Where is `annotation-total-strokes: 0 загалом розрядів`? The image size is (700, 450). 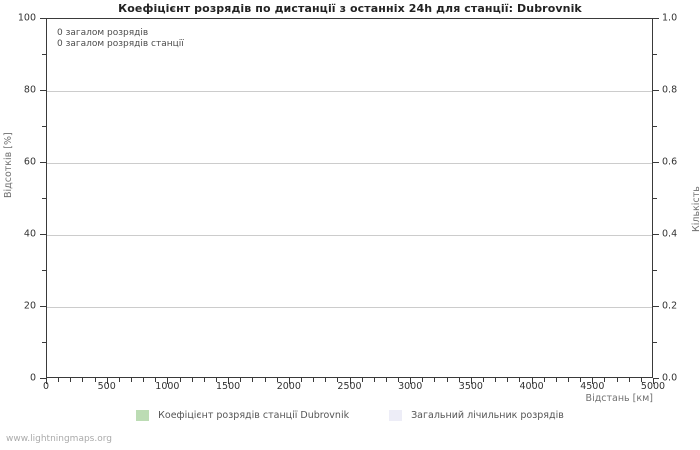
annotation-total-strokes: 0 загалом розрядів is located at coordinates (103, 33).